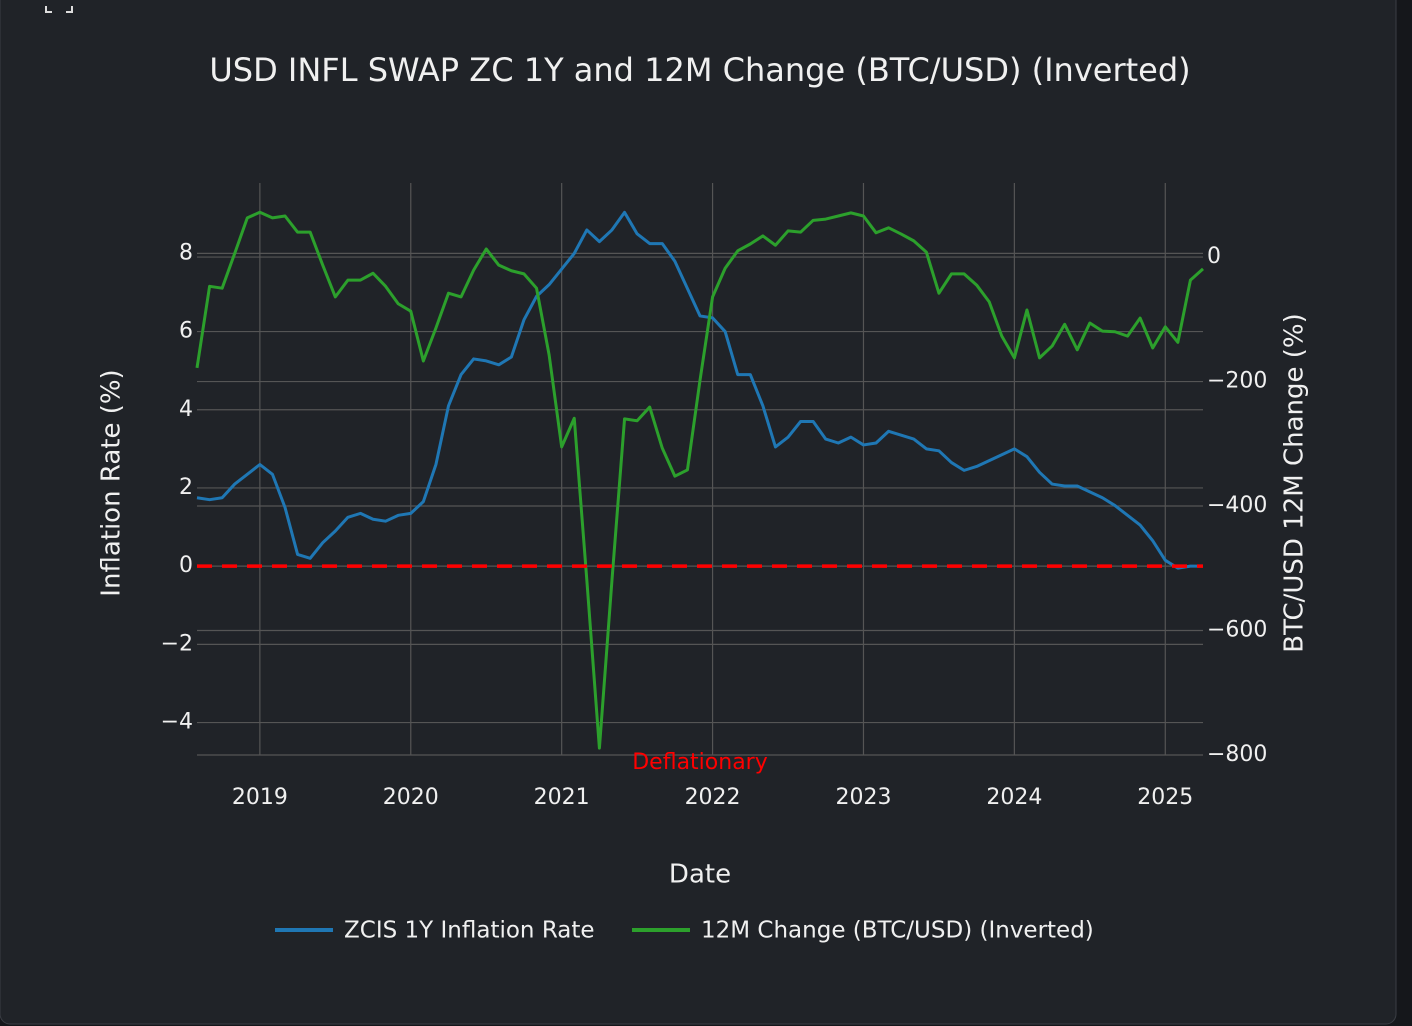 The width and height of the screenshot is (1412, 1026). What do you see at coordinates (897, 931) in the screenshot?
I see `legend-label: 12M Change (BTC/USD) (Inverted)` at bounding box center [897, 931].